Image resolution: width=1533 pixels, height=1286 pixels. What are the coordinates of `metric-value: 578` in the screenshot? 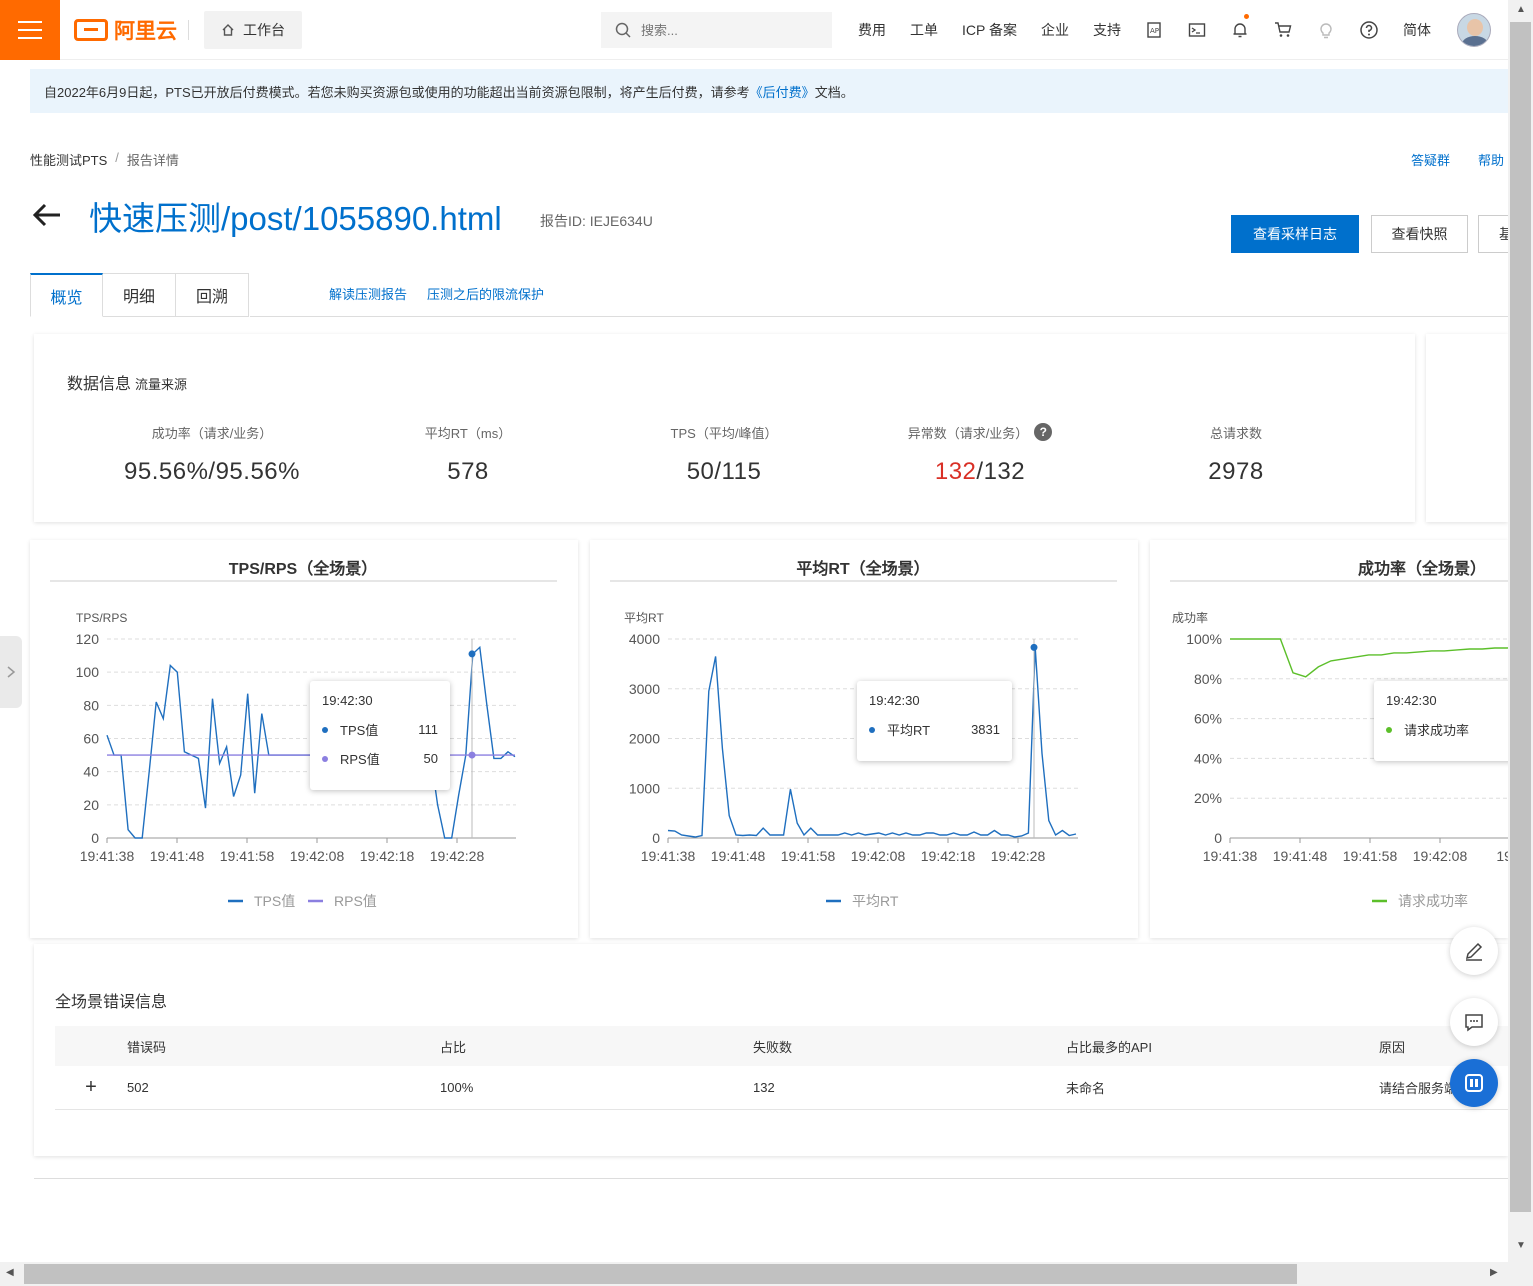 It's located at (468, 471).